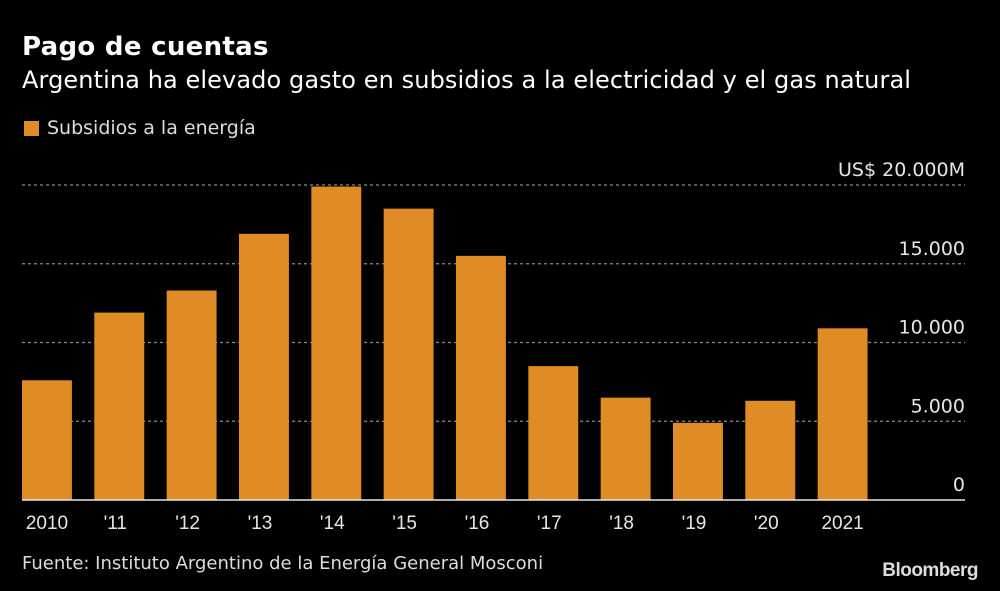  I want to click on x-axis-labels: 2010 '11 '12 '13 '14 '15 '16 '17 '18 '19 '20 2021, so click(445, 523).